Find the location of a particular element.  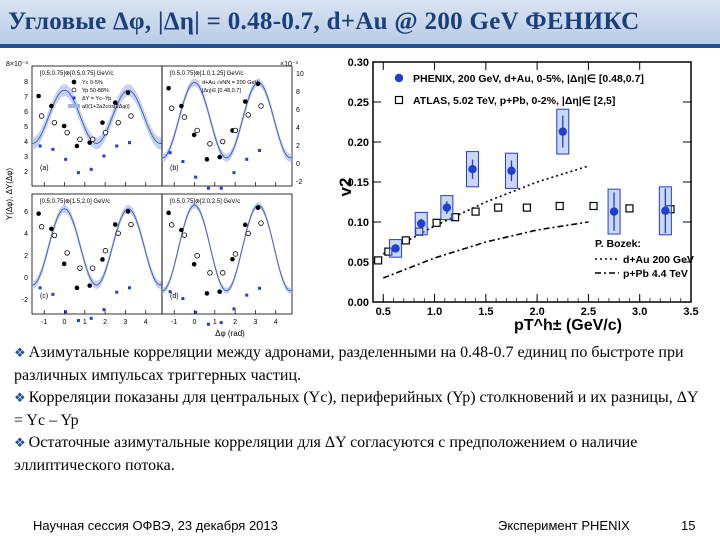

corr-subpanel-letter: (c) is located at coordinates (44, 296).